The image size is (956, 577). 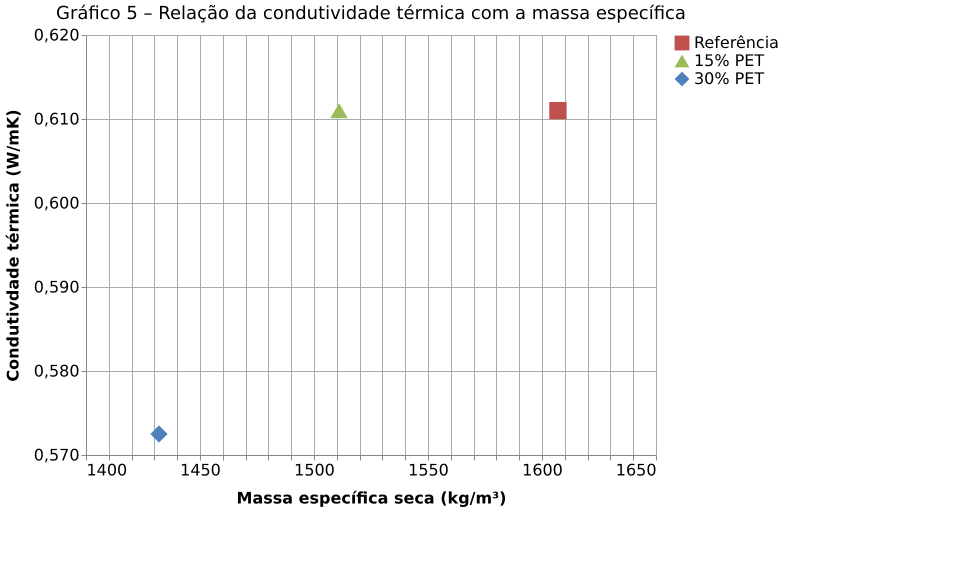 I want to click on y-tick-label: 0,590, so click(x=57, y=287).